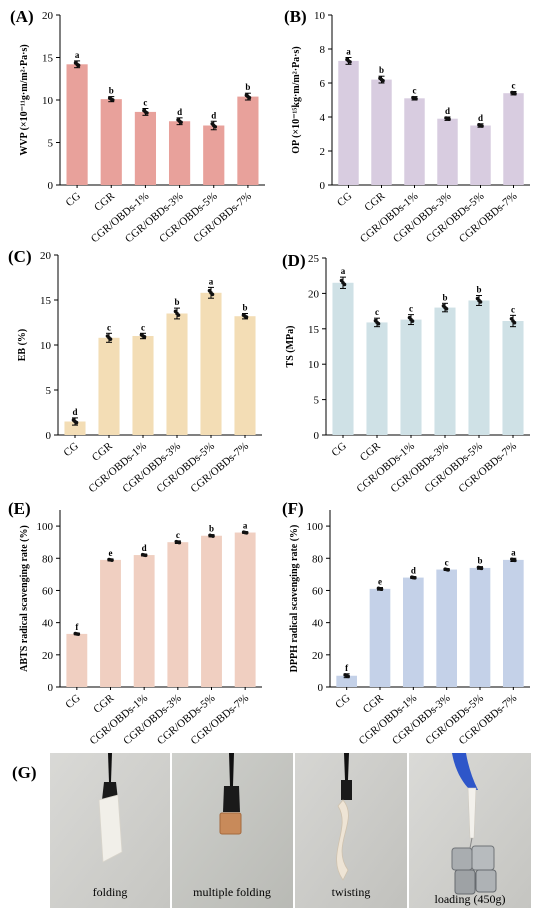 Image resolution: width=550 pixels, height=913 pixels. What do you see at coordinates (296, 99) in the screenshot?
I see `y-axis-title: OP (×10⁻¹⁵kg·m/m²·Pa·s)` at bounding box center [296, 99].